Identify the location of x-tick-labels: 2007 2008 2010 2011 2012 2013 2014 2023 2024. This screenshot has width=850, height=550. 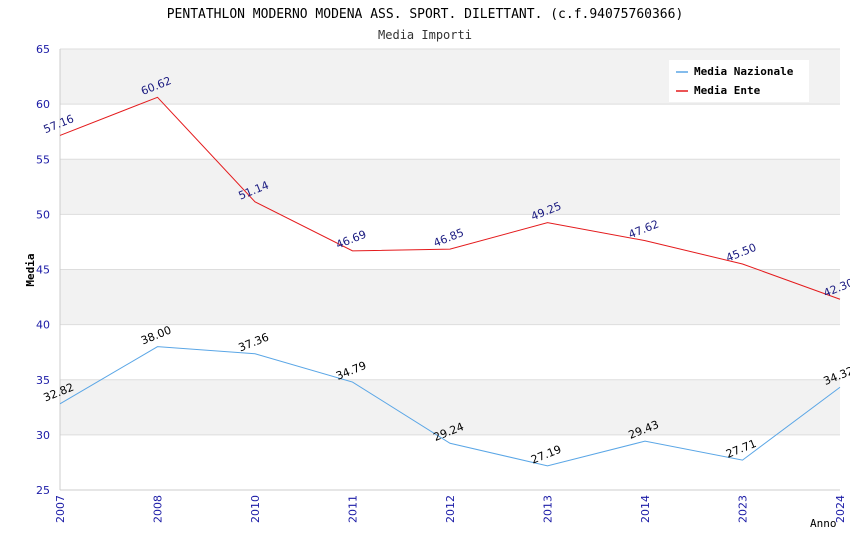
(450, 509).